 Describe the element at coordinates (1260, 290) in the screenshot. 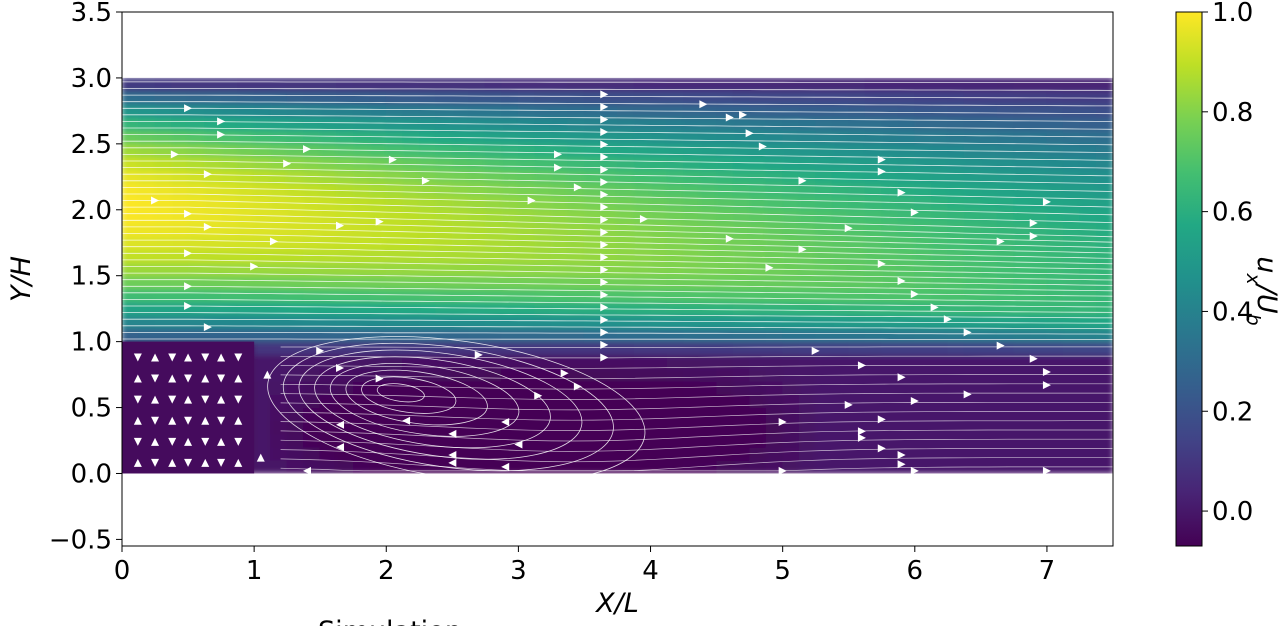

I see `colorbar-label: ux/Ub` at that location.